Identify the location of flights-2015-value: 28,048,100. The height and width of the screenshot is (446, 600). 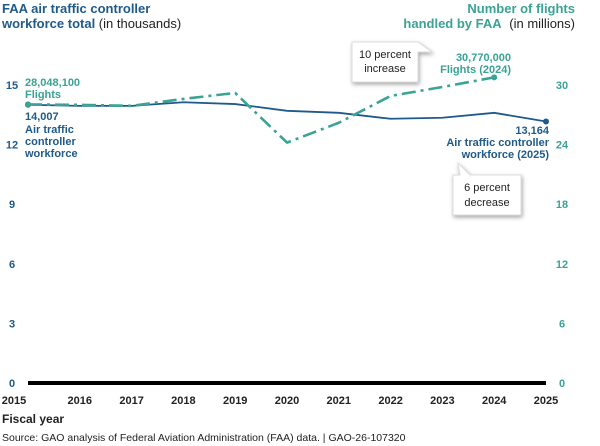
(52, 83).